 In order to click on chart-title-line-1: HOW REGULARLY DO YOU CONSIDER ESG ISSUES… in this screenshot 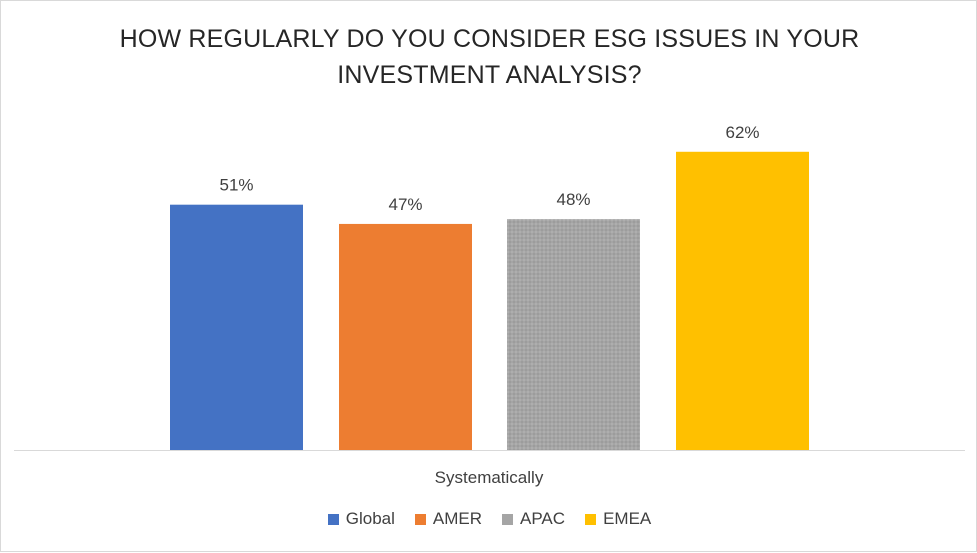, I will do `click(489, 39)`.